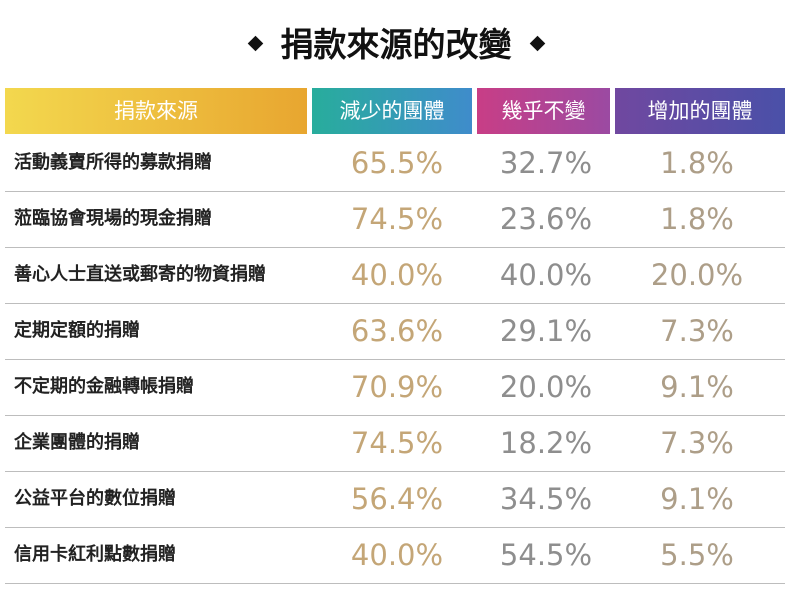 Image resolution: width=792 pixels, height=601 pixels. Describe the element at coordinates (77, 442) in the screenshot. I see `row-label: 企業團體的捐贈` at that location.